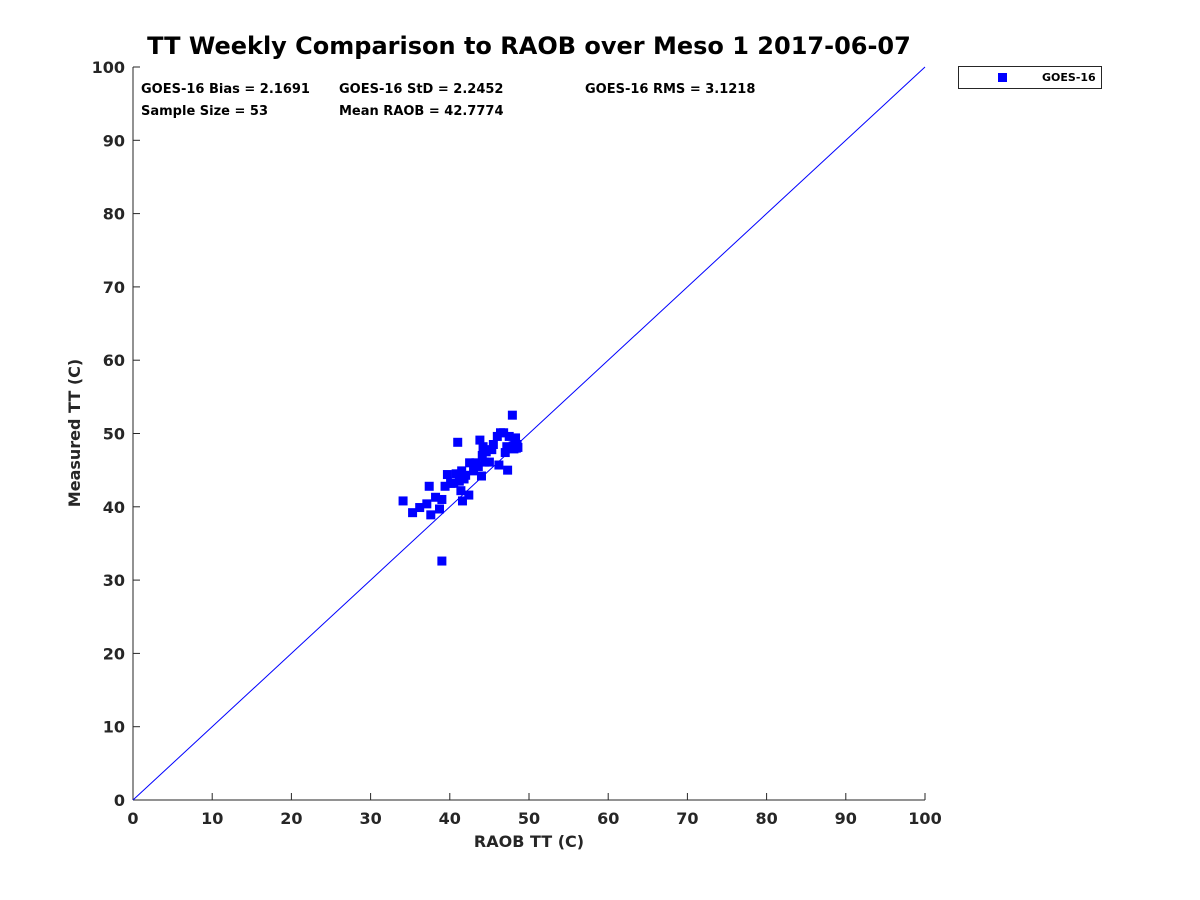 The width and height of the screenshot is (1200, 900). Describe the element at coordinates (114, 360) in the screenshot. I see `y-tick-label: 60` at that location.